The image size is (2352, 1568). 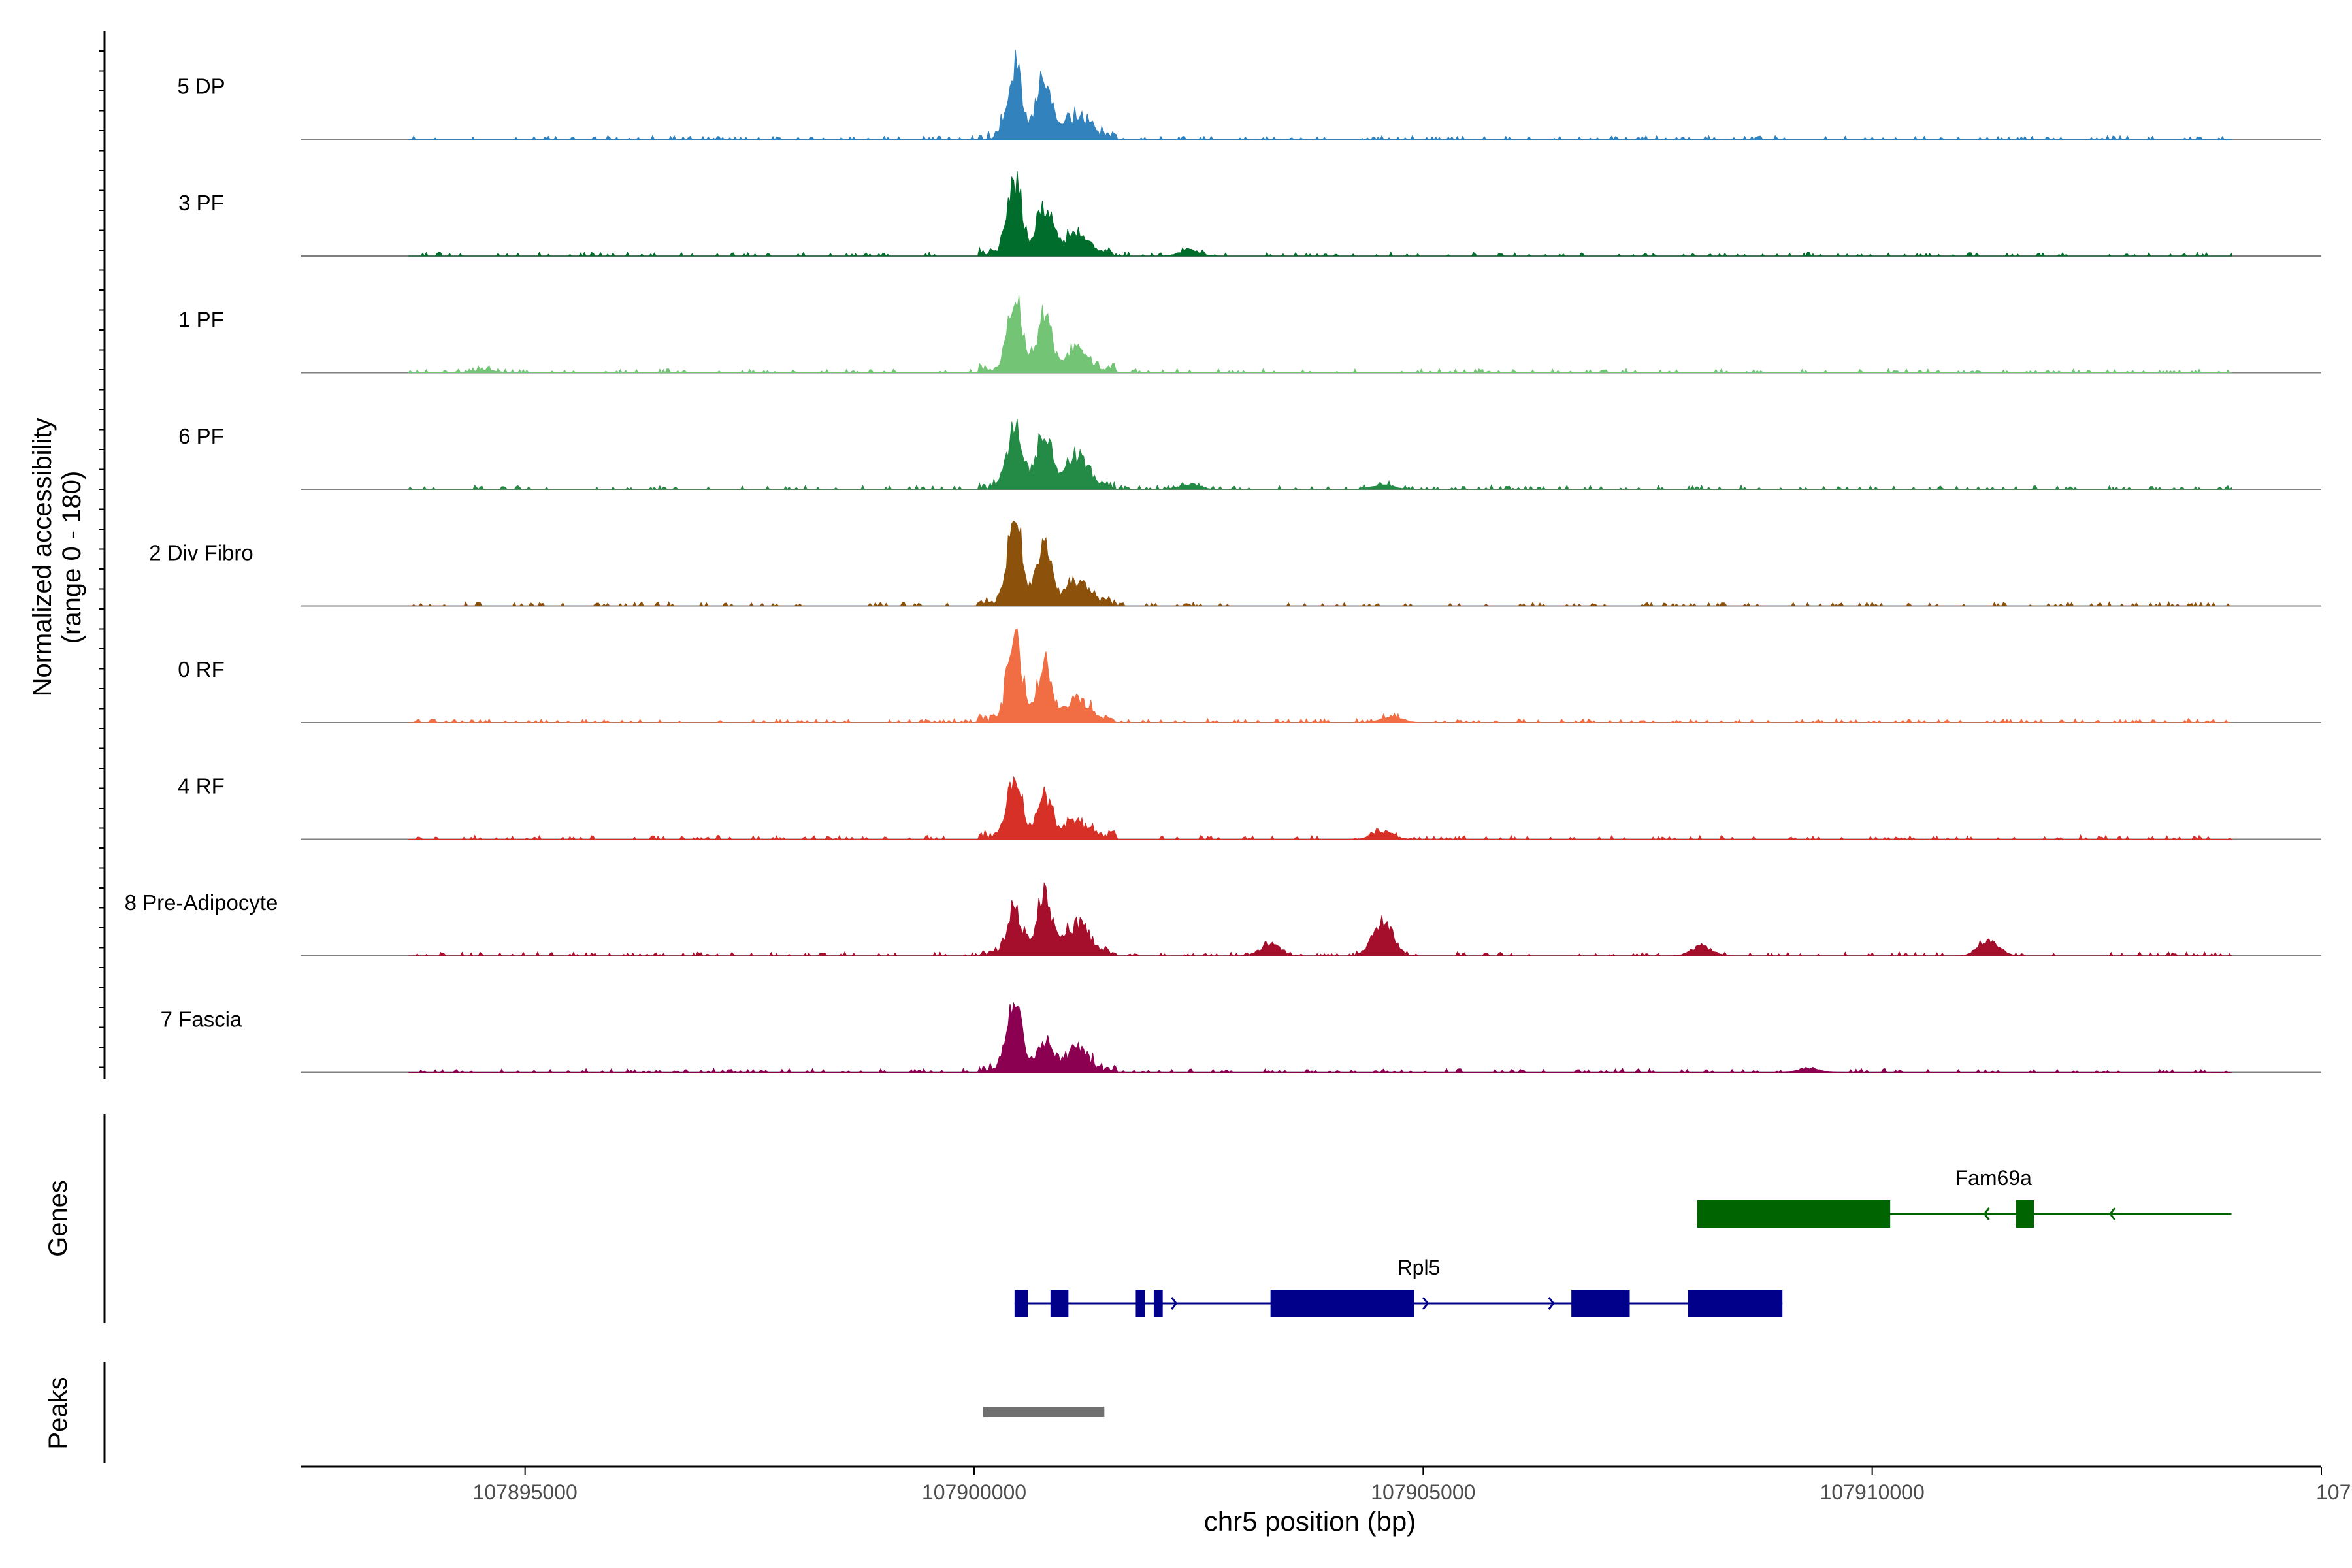 What do you see at coordinates (1320, 1037) in the screenshot?
I see `coverage-area-7-fascia` at bounding box center [1320, 1037].